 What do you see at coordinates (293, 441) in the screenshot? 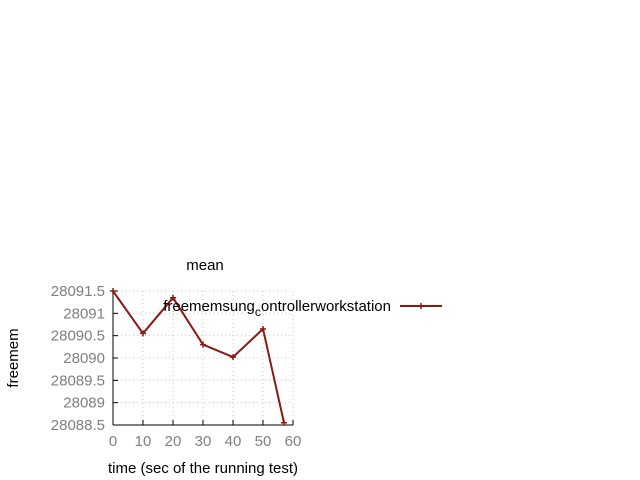
I see `x-tick-label: 60` at bounding box center [293, 441].